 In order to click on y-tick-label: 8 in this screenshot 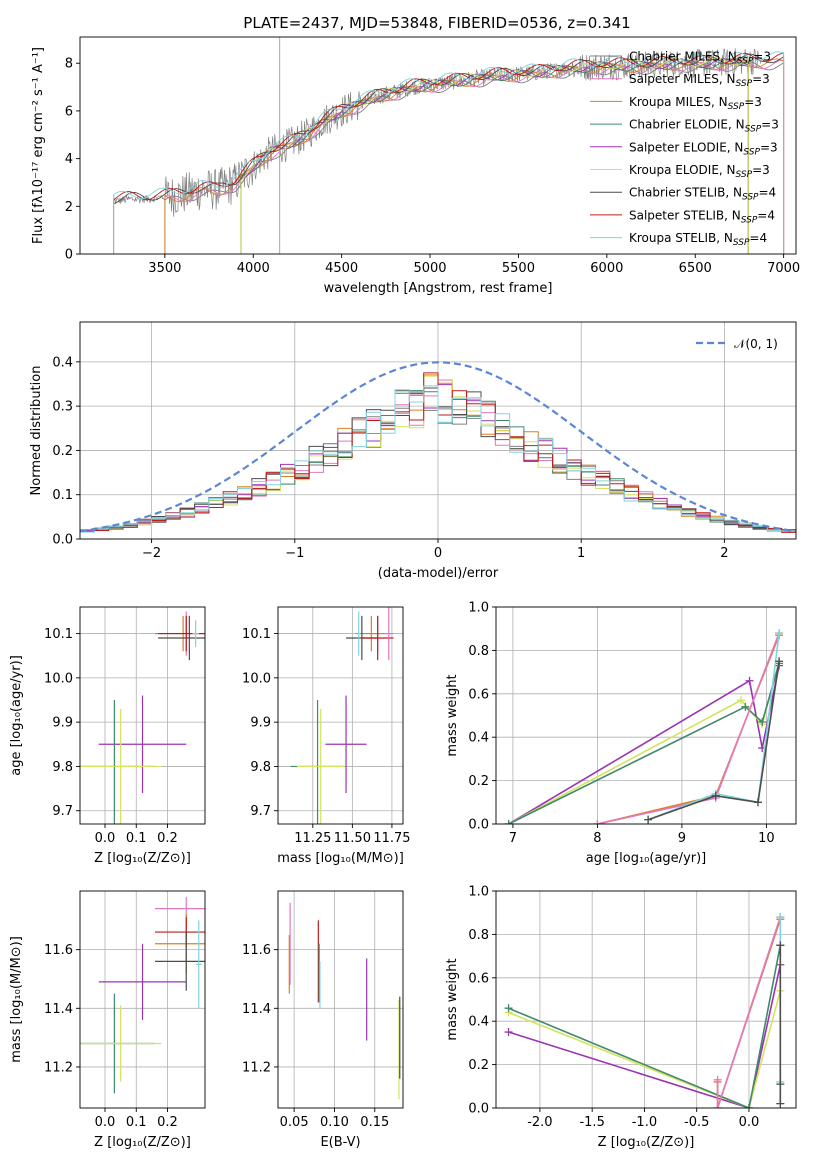, I will do `click(69, 64)`.